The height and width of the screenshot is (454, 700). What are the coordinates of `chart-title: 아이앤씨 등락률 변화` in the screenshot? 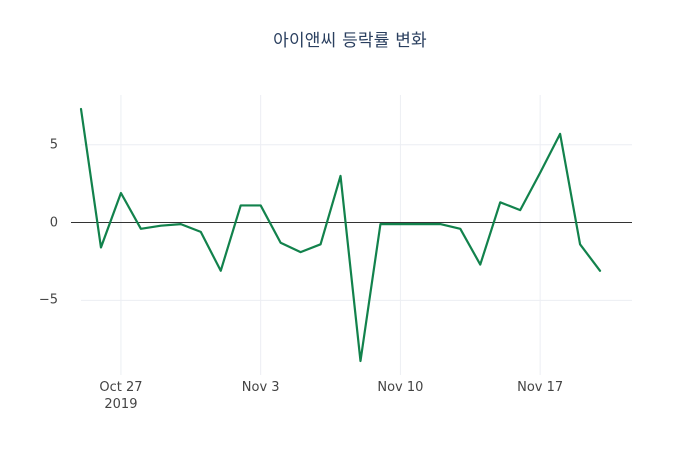 It's located at (350, 41).